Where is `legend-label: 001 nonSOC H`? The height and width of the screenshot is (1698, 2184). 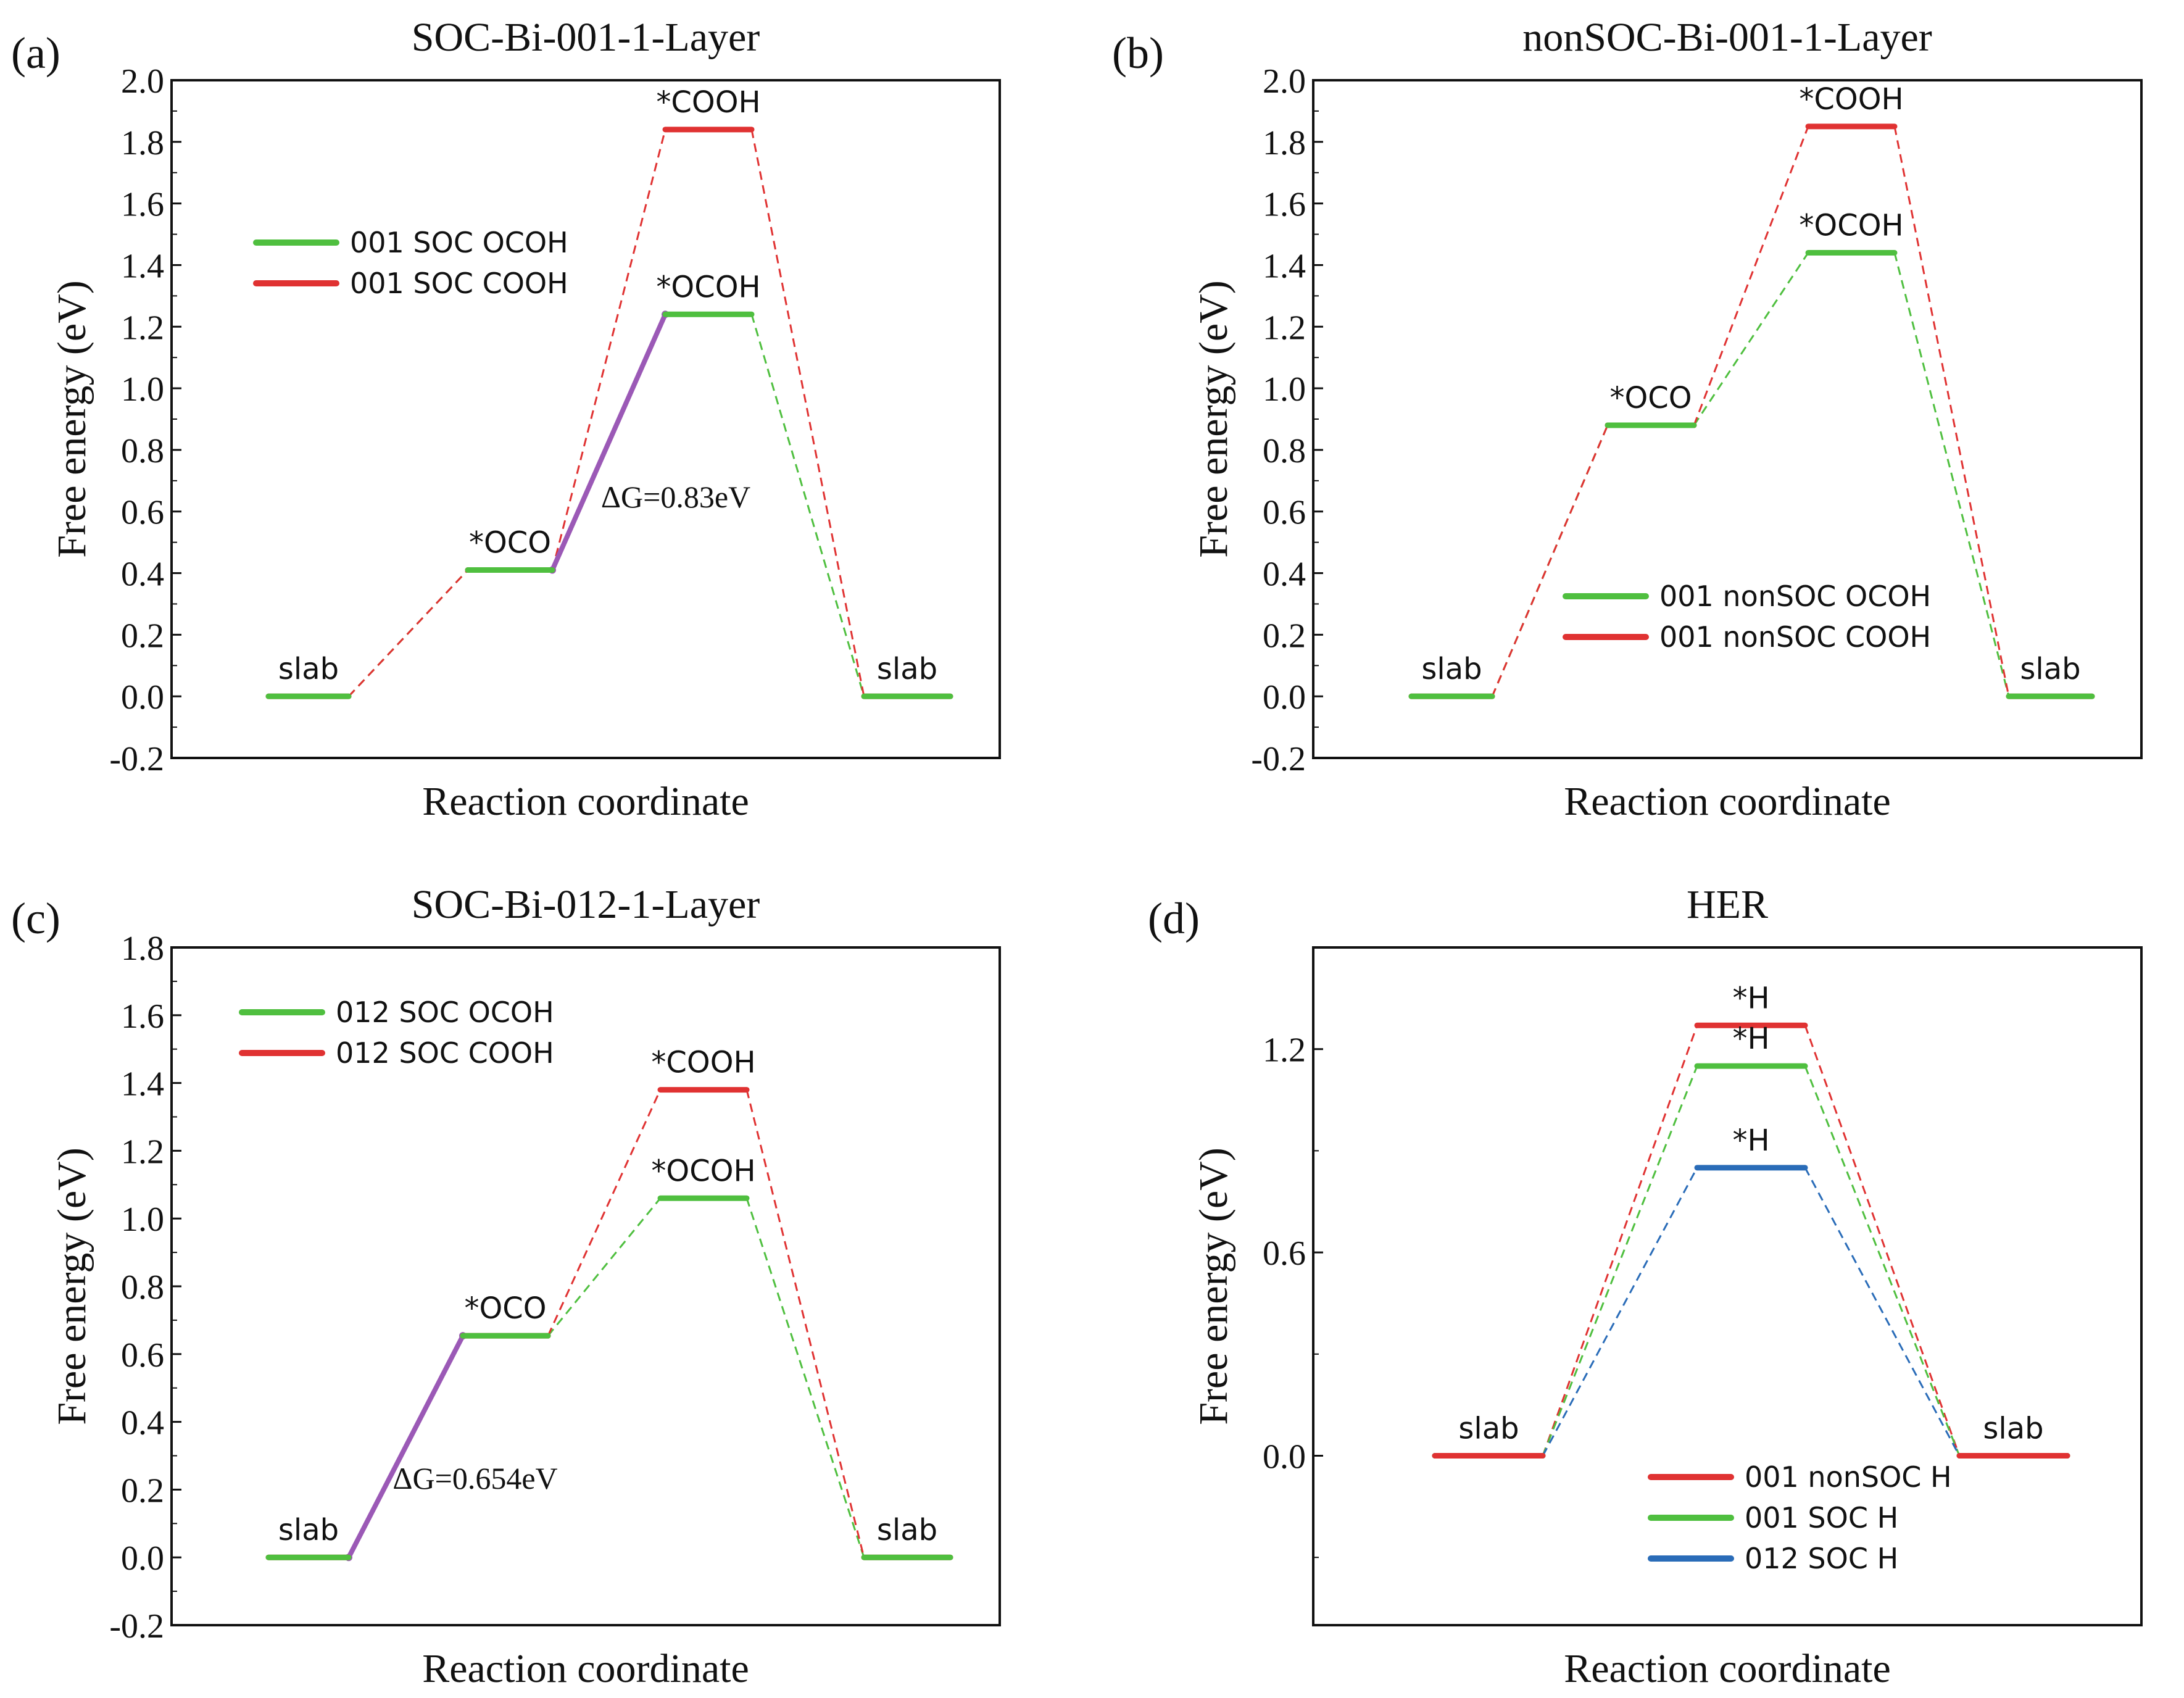 legend-label: 001 nonSOC H is located at coordinates (1848, 1477).